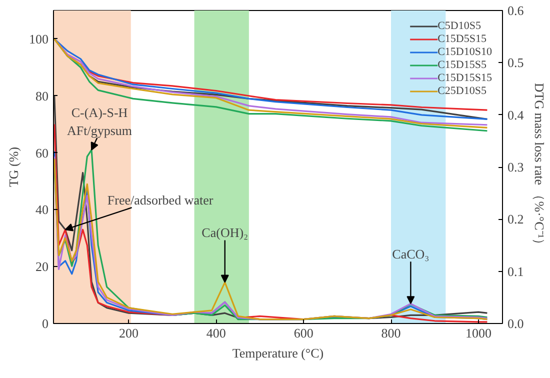 The image size is (550, 378). I want to click on legend-label: C15D15S15, so click(465, 78).